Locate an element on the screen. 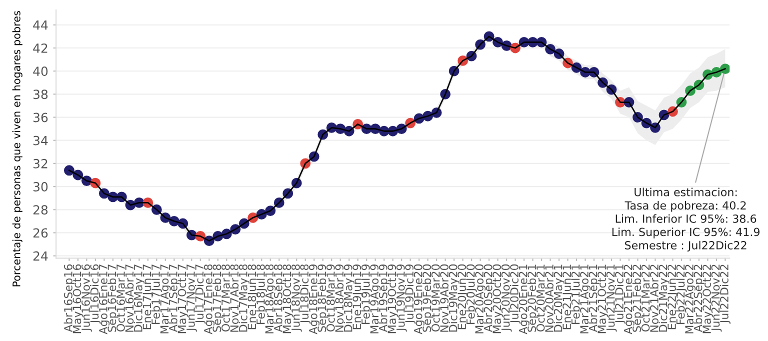 The height and width of the screenshot is (341, 768). y-tick-label: 28 is located at coordinates (40, 210).